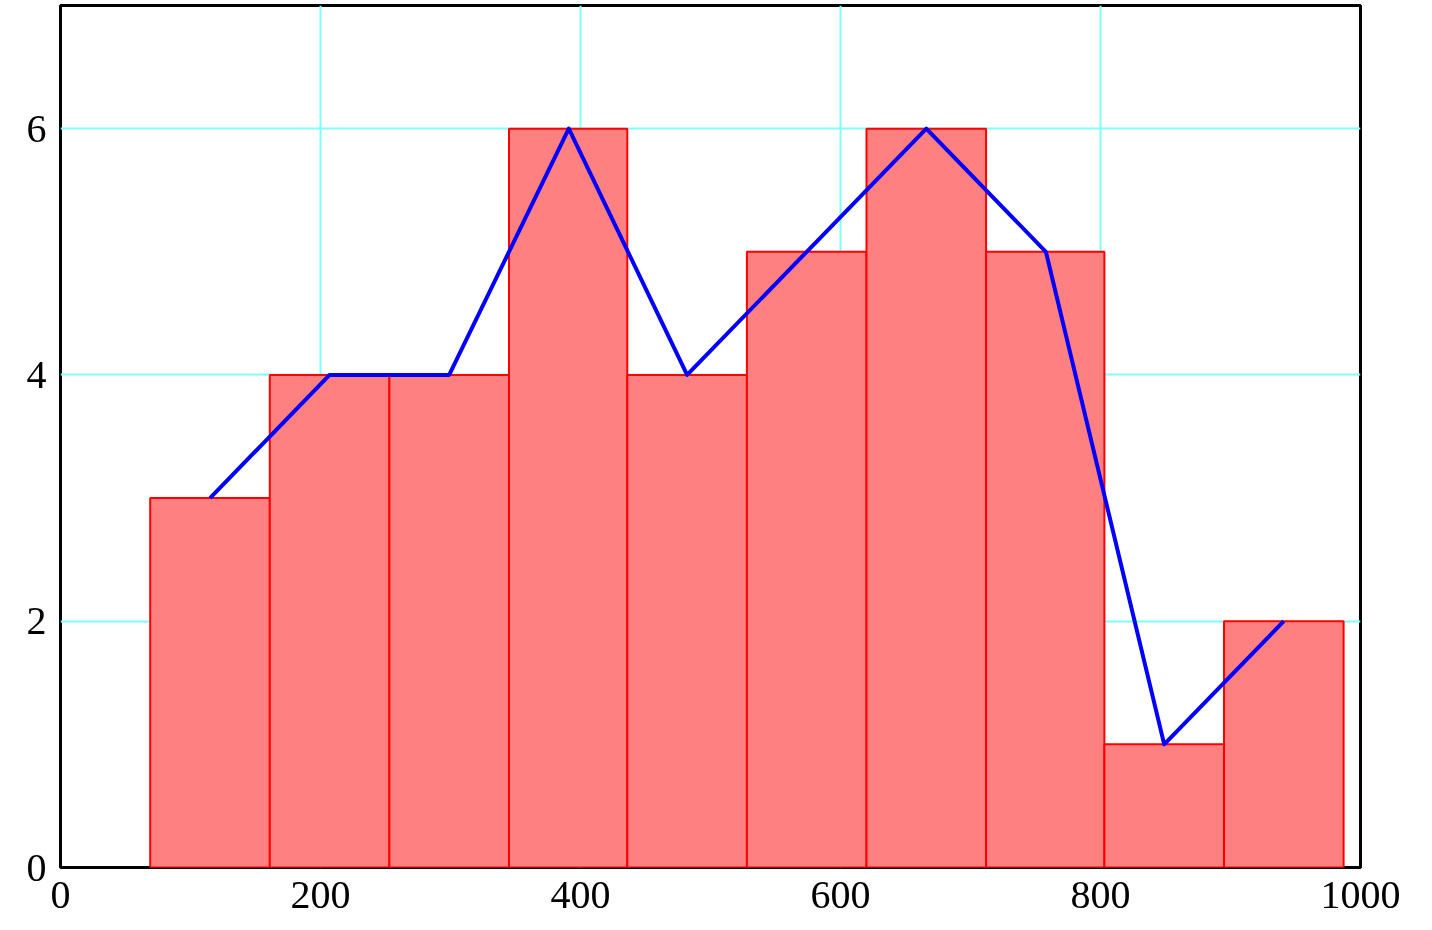  What do you see at coordinates (1100, 894) in the screenshot?
I see `x-tick-label: 800` at bounding box center [1100, 894].